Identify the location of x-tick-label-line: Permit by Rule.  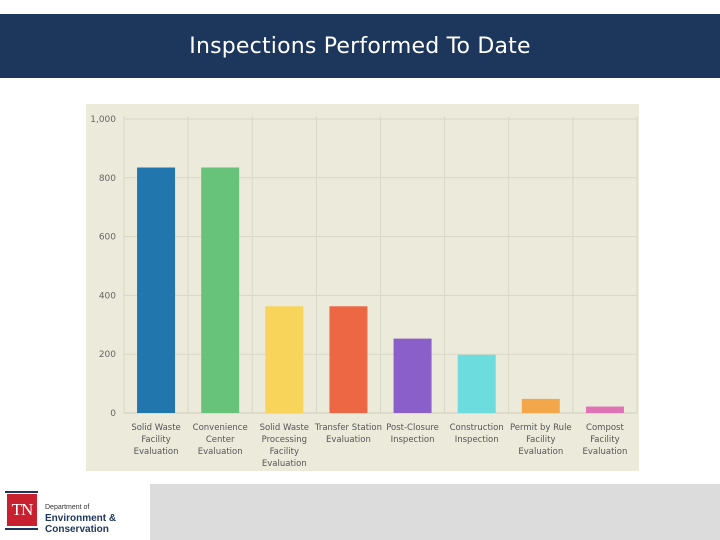
(541, 428).